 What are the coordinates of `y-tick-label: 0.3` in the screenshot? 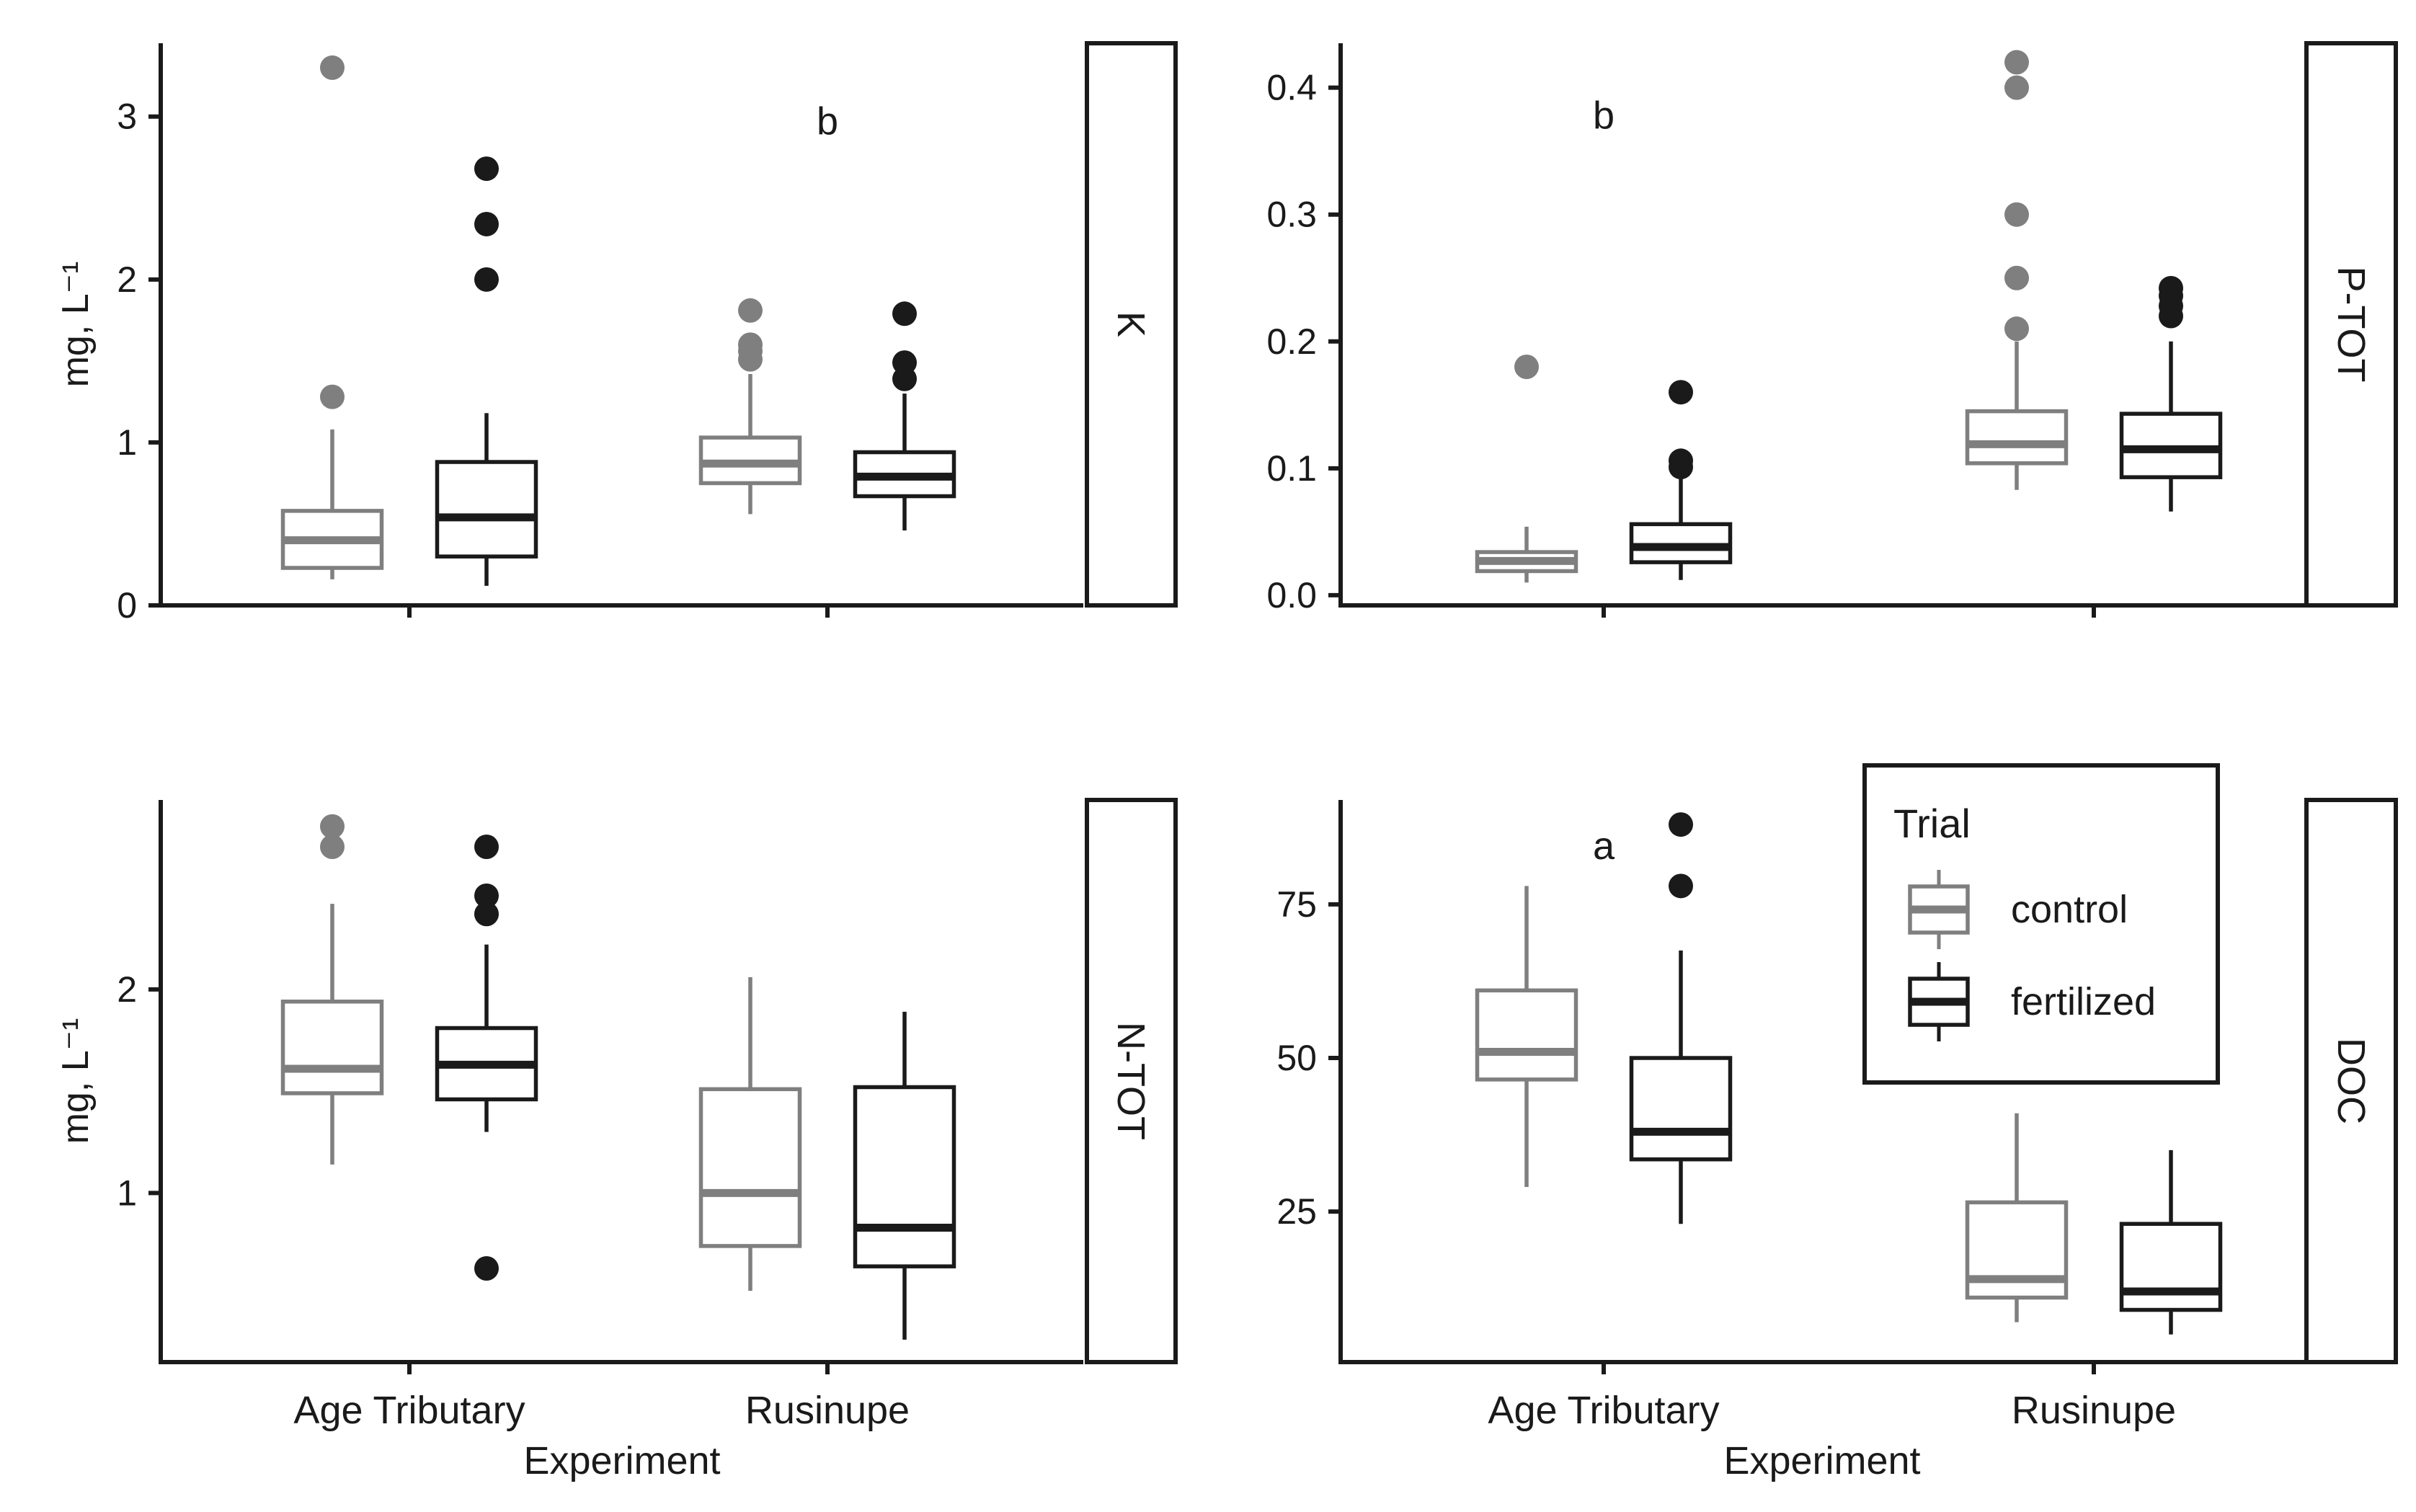 It's located at (1291, 215).